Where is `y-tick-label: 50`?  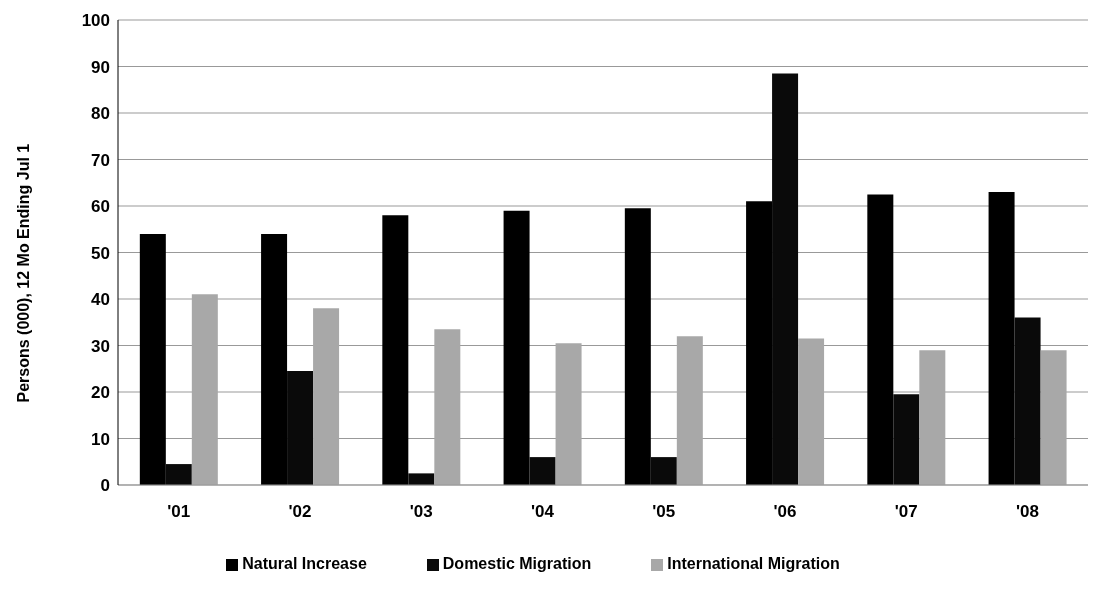
y-tick-label: 50 is located at coordinates (100, 253).